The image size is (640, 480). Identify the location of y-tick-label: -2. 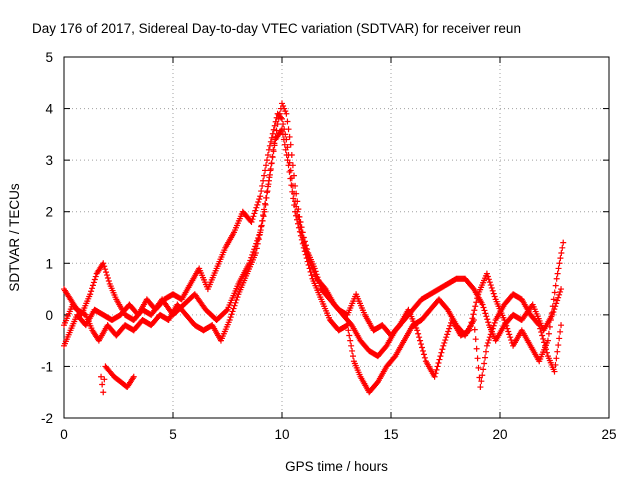
(47, 418).